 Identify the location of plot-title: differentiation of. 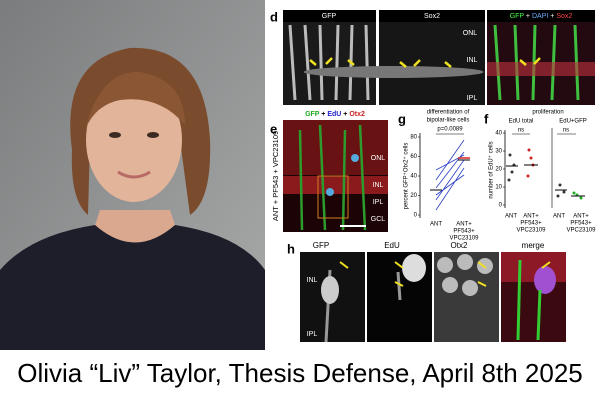
(448, 113).